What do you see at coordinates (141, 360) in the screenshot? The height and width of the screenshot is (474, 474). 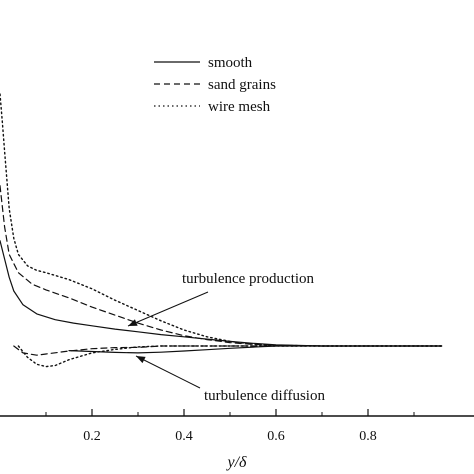 I see `annotation-arrowhead-diffusion` at bounding box center [141, 360].